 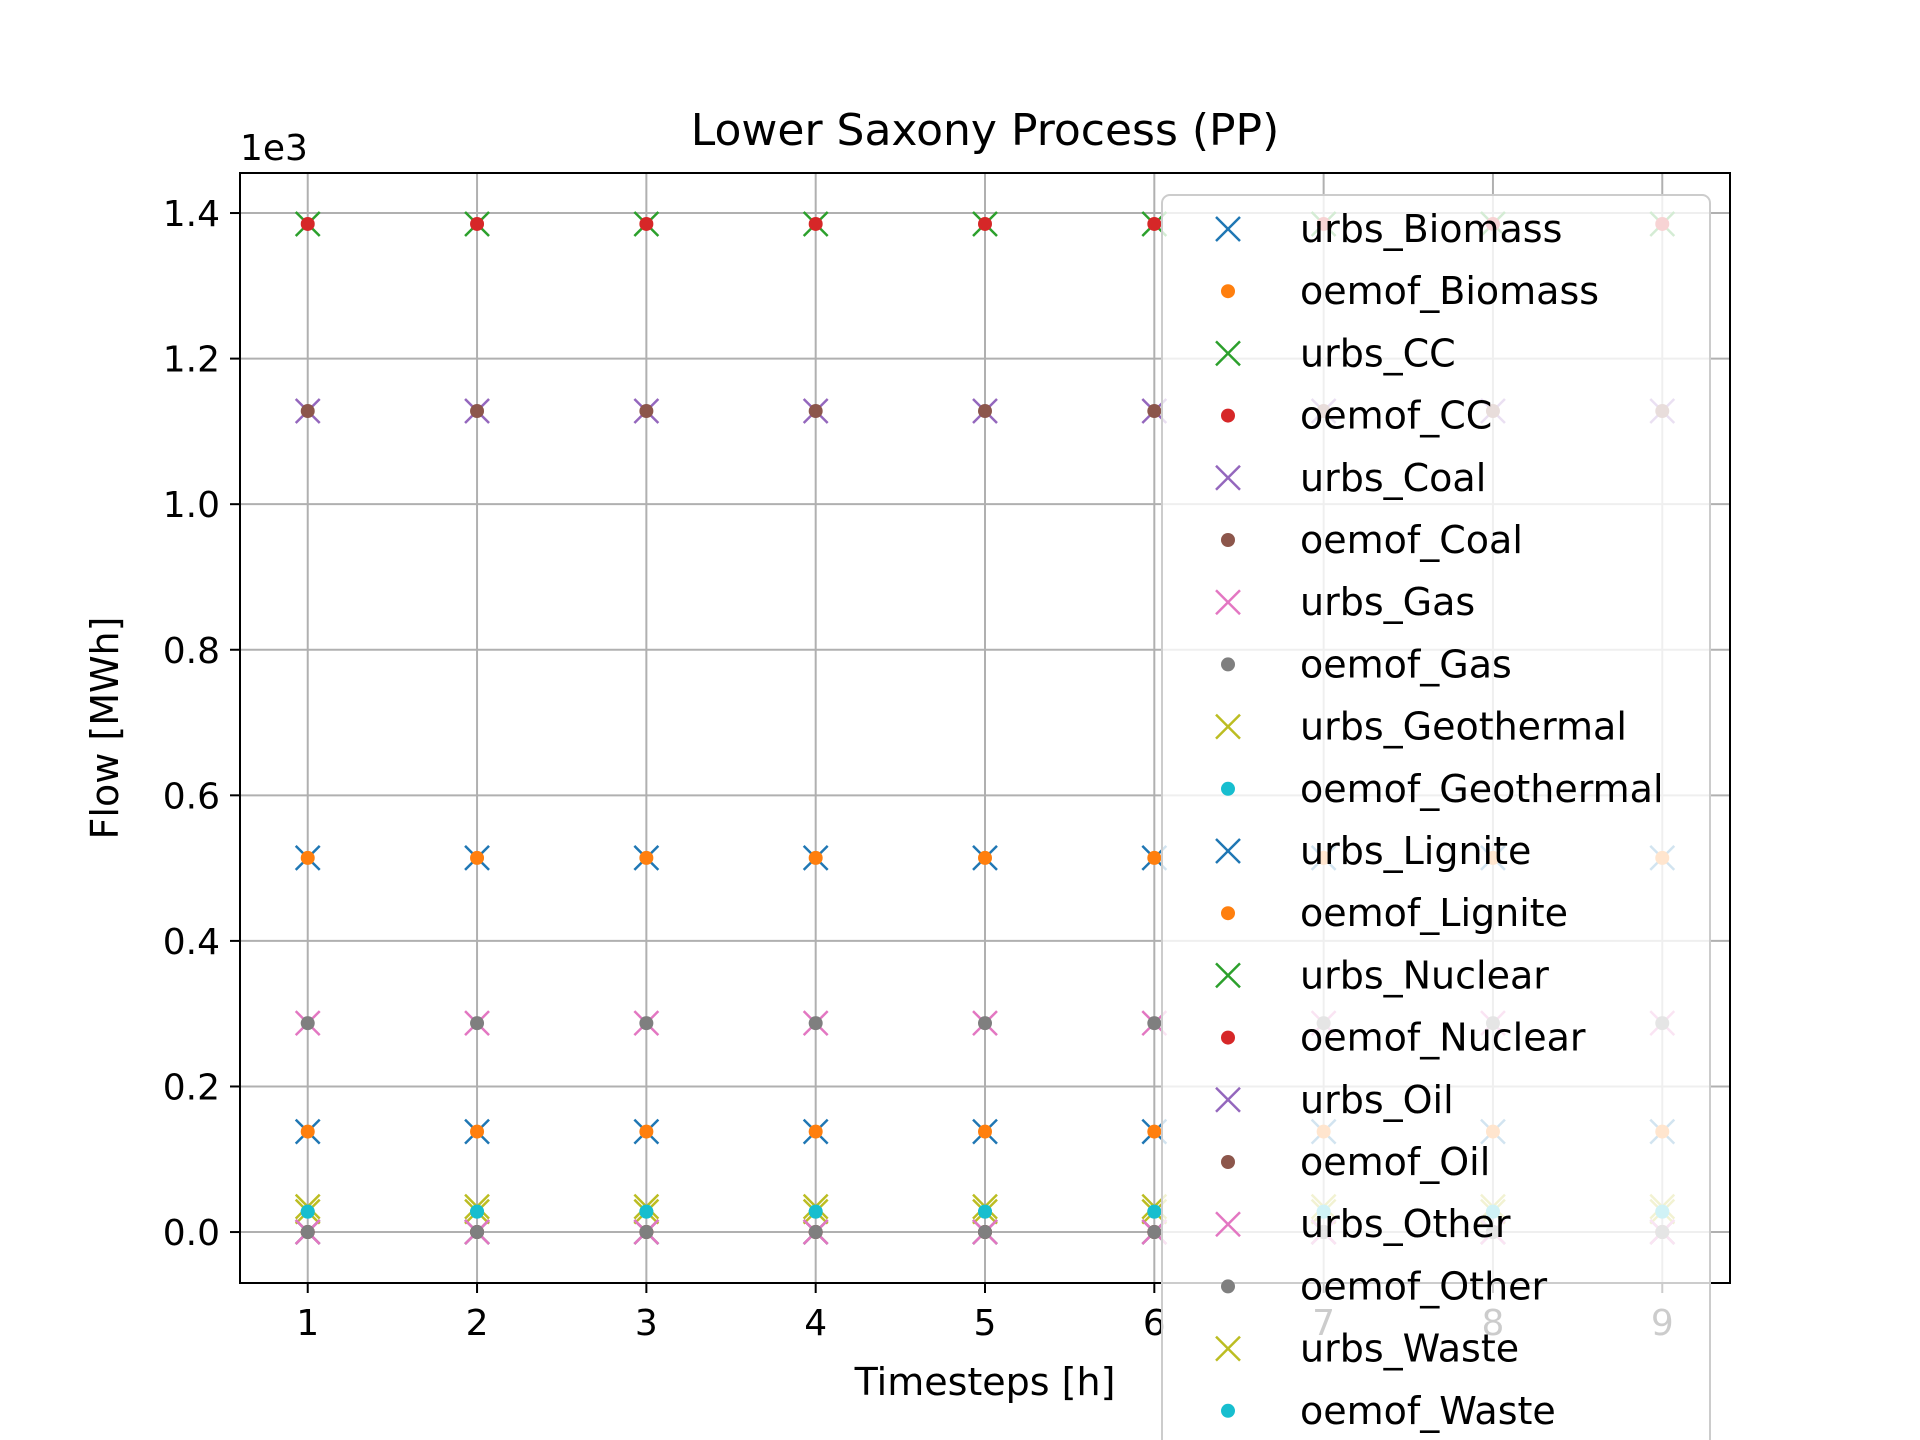 What do you see at coordinates (1154, 1323) in the screenshot?
I see `x-tick-label: 6` at bounding box center [1154, 1323].